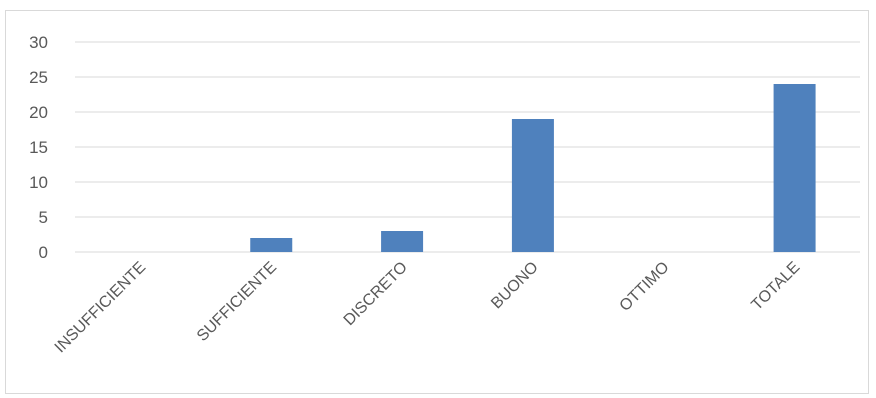  Describe the element at coordinates (794, 168) in the screenshot. I see `bar-totale` at that location.